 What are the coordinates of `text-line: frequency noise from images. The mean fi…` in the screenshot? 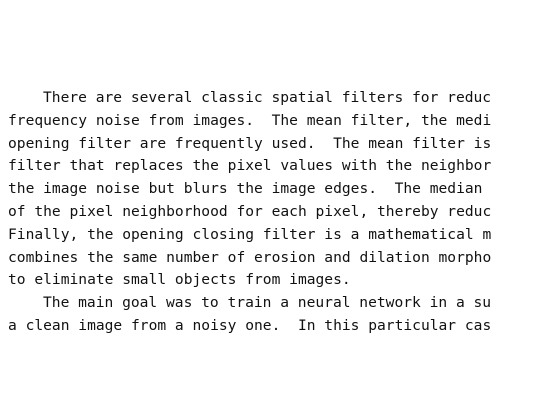 It's located at (250, 120).